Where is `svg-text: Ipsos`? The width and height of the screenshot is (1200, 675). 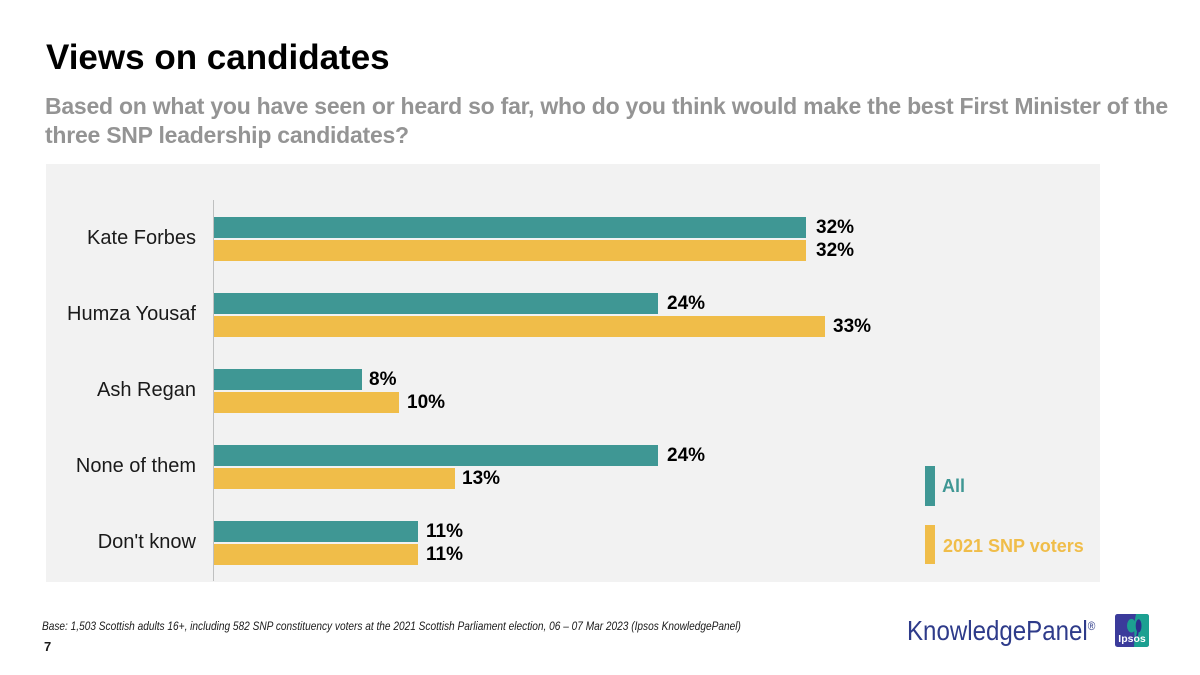
svg-text: Ipsos is located at coordinates (1132, 639).